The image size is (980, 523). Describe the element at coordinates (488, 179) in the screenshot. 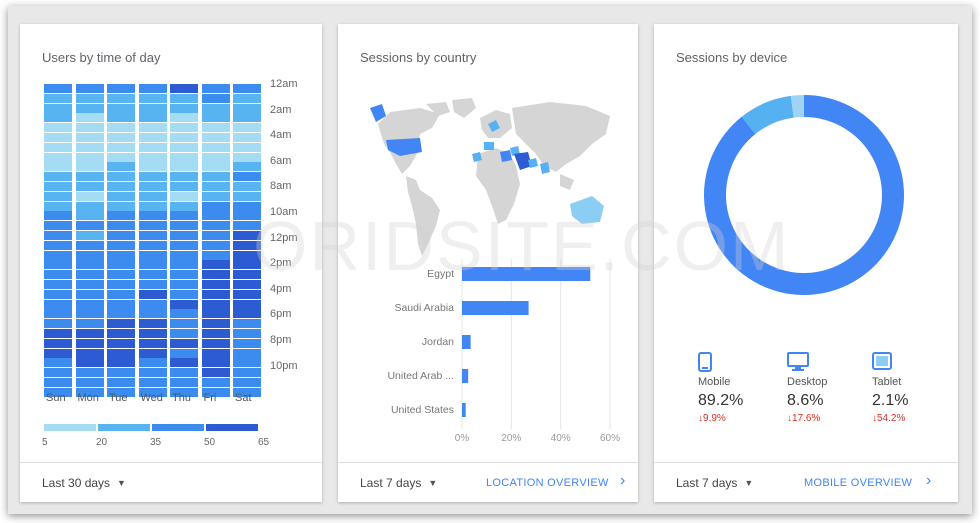

I see `world-map` at that location.